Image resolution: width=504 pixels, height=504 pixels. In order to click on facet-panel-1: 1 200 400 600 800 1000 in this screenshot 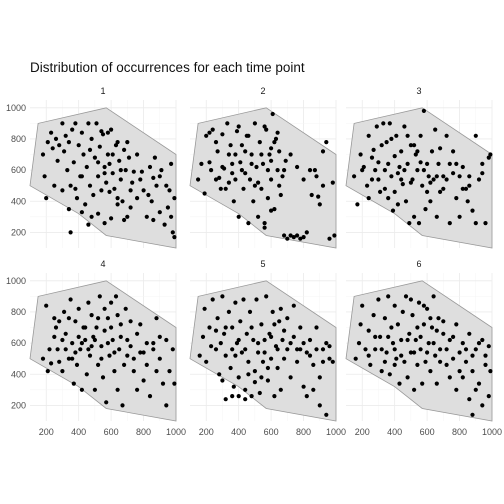, I will do `click(91, 167)`.